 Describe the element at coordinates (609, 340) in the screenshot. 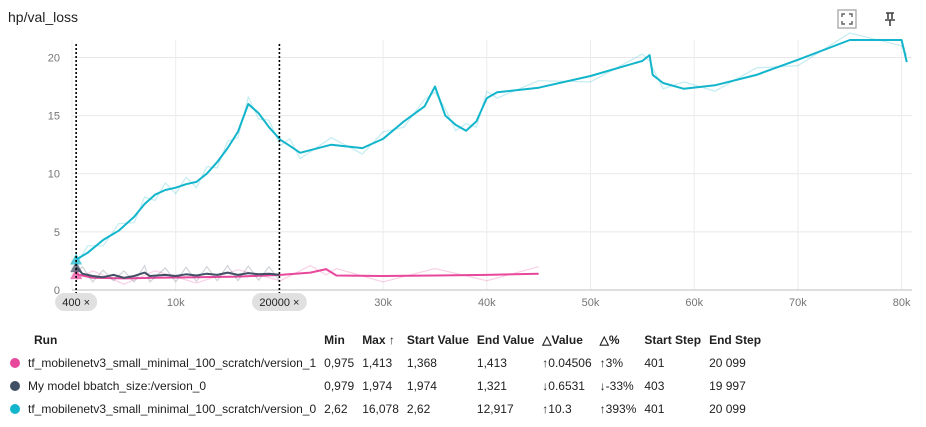

I see `column-header: △%` at that location.